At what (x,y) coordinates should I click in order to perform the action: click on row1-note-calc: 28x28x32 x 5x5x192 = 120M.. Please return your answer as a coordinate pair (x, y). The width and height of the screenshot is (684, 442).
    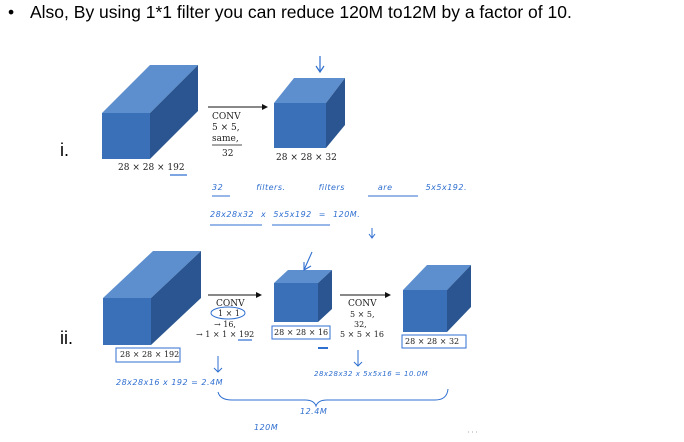
    Looking at the image, I should click on (285, 214).